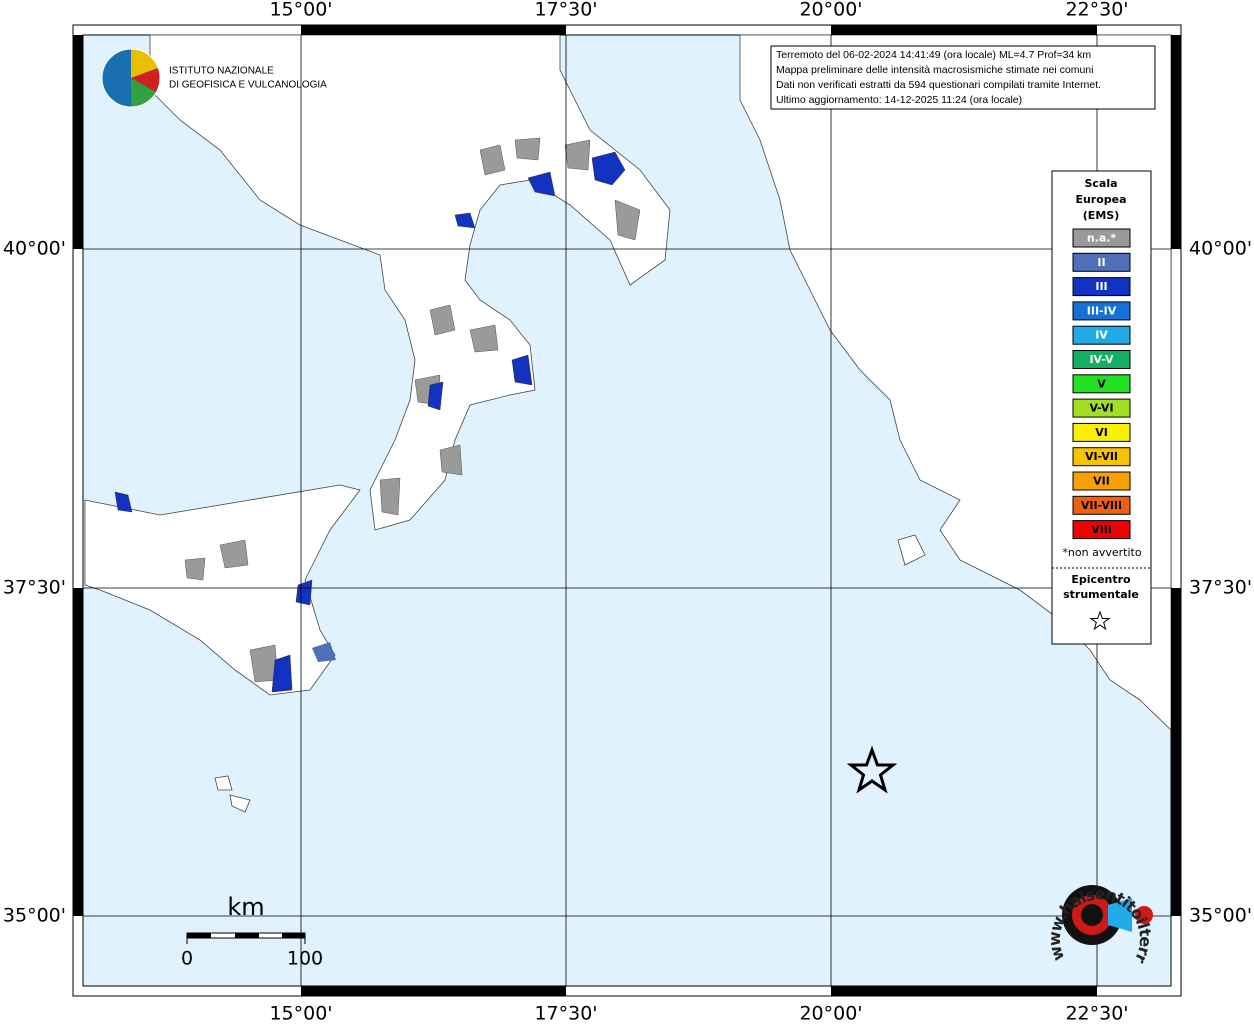 This screenshot has height=1024, width=1254. Describe the element at coordinates (324, 652) in the screenshot. I see `municipalities-ii` at that location.